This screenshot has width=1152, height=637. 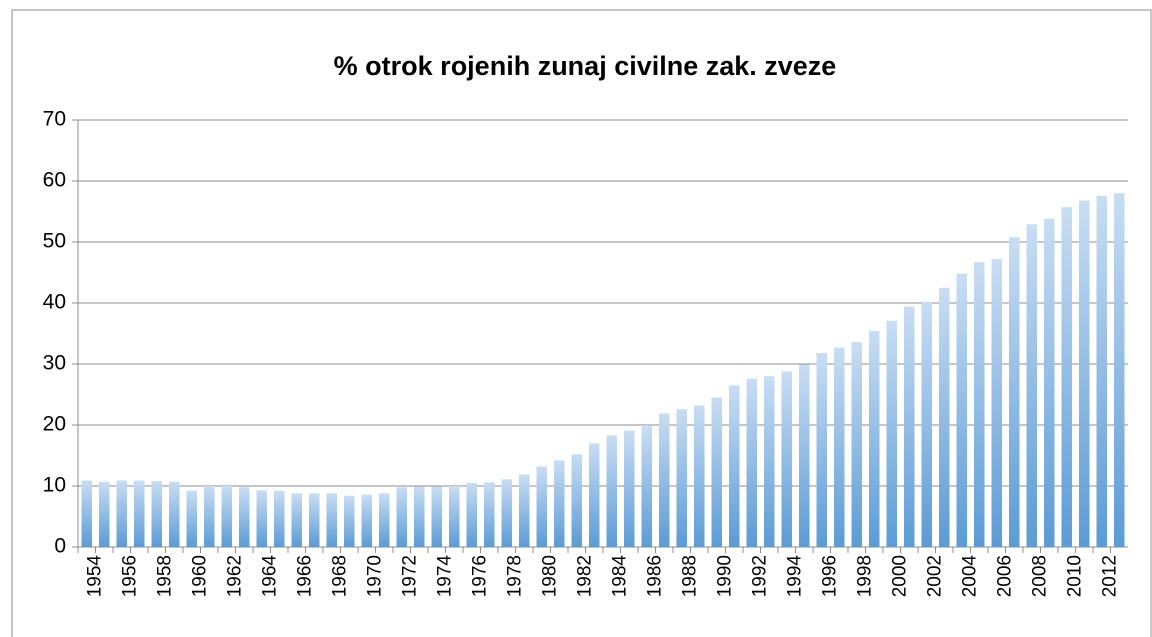 I want to click on x-tick-label: 1998, so click(x=865, y=576).